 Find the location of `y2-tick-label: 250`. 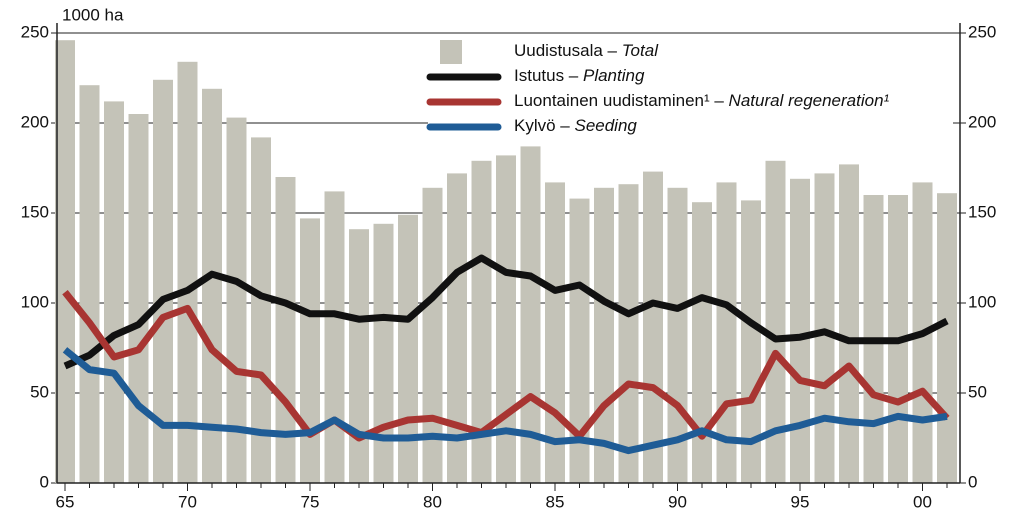

y2-tick-label: 250 is located at coordinates (982, 31).